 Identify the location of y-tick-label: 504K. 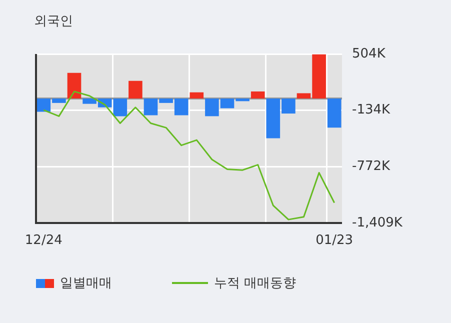
(369, 54).